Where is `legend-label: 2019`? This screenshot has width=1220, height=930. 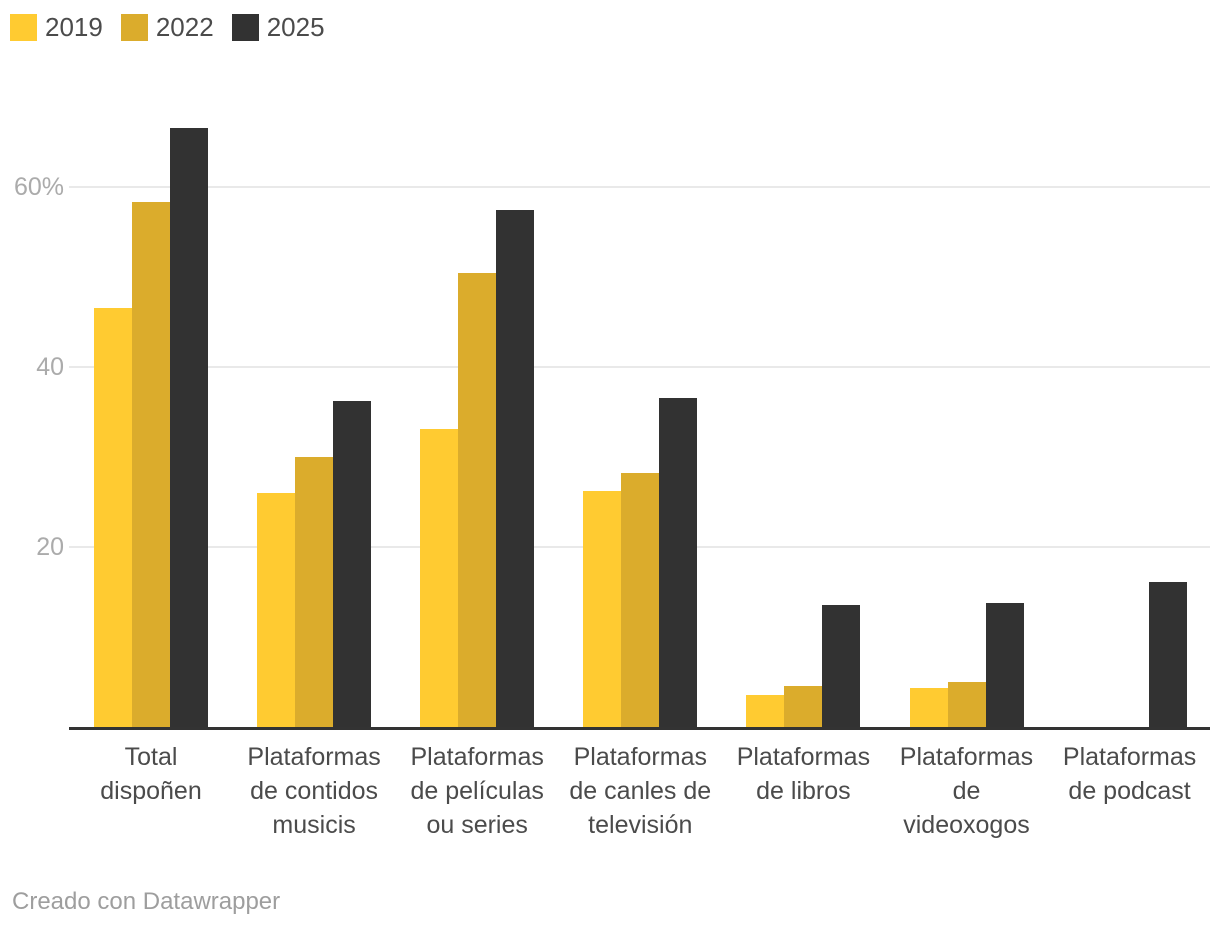
legend-label: 2019 is located at coordinates (74, 27).